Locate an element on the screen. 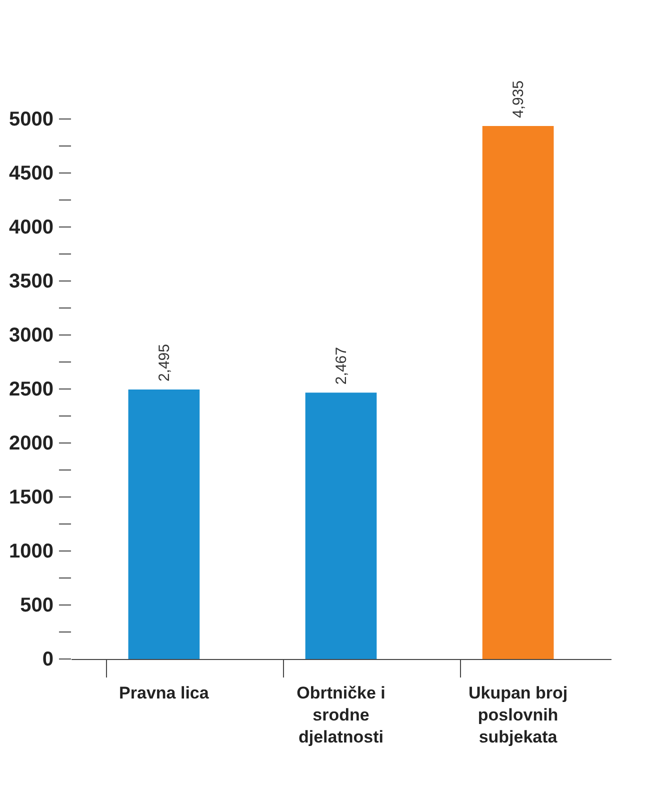  y-tick-label: 2500 is located at coordinates (31, 389).